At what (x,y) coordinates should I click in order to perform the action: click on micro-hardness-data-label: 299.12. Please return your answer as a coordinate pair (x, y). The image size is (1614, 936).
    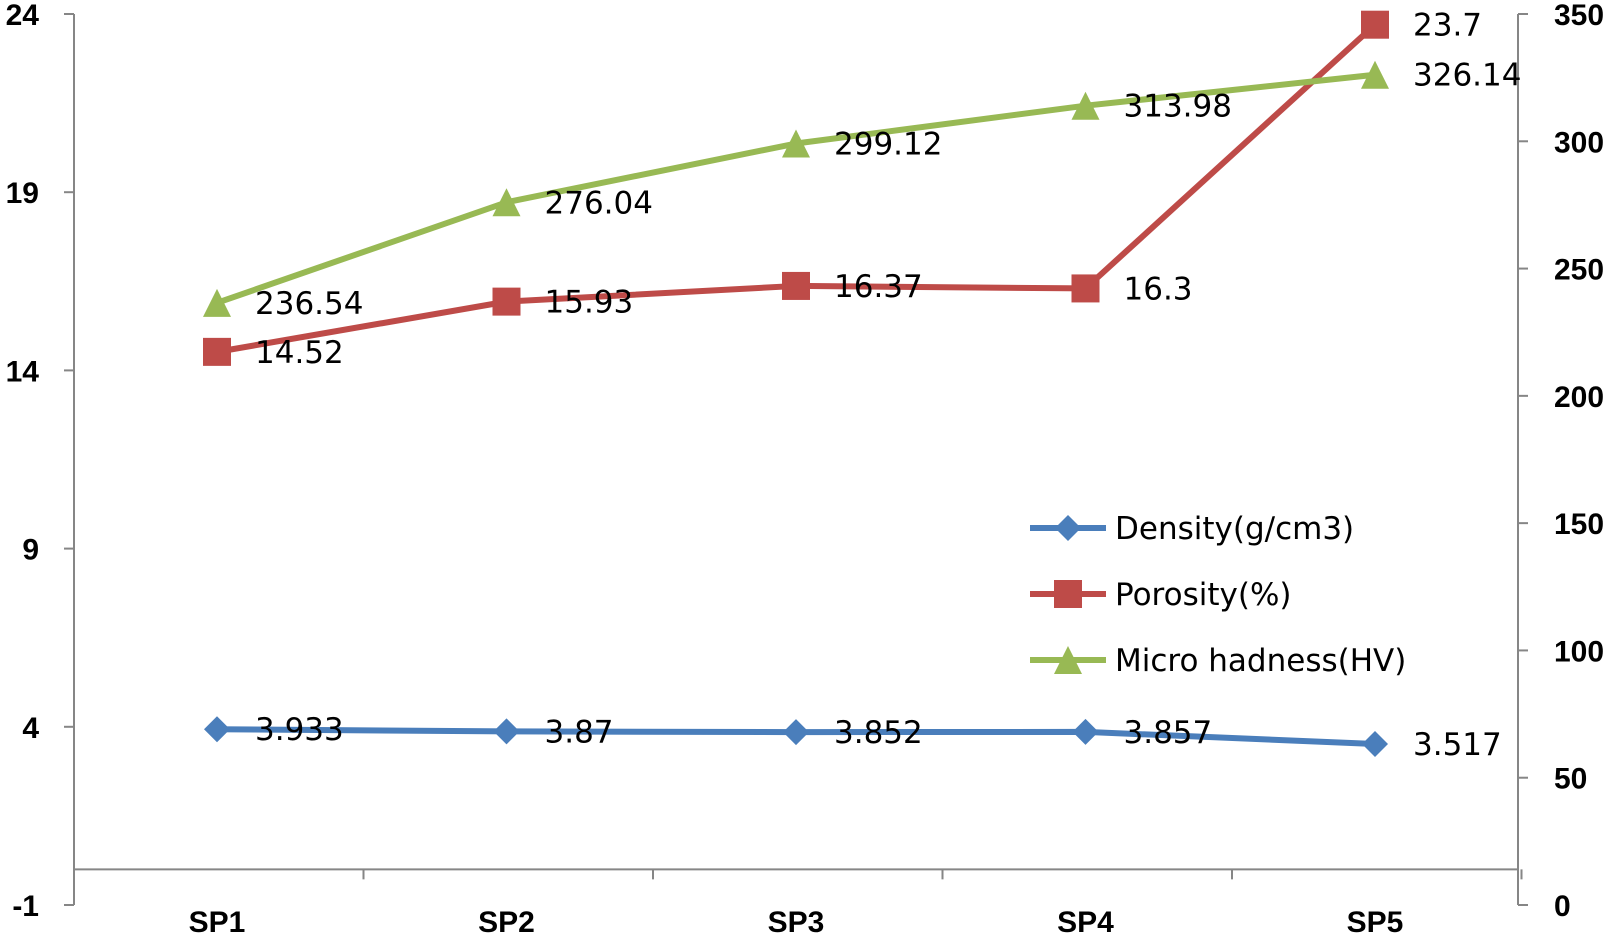
    Looking at the image, I should click on (888, 145).